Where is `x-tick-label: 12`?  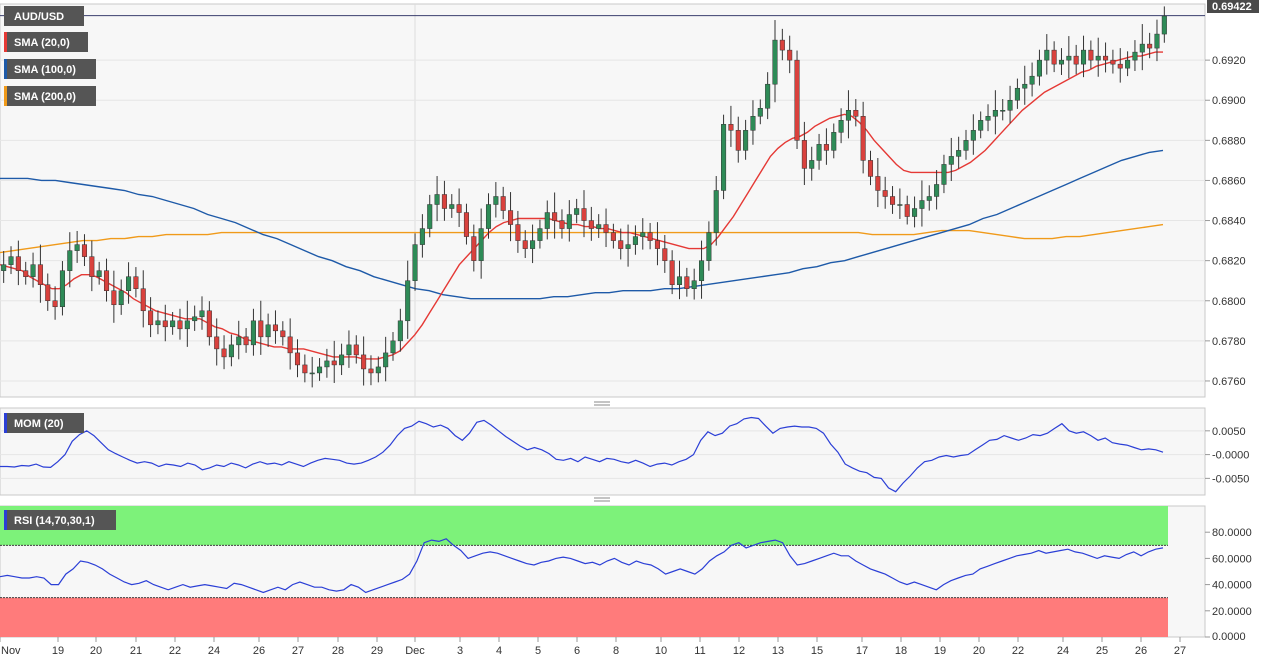 x-tick-label: 12 is located at coordinates (739, 651).